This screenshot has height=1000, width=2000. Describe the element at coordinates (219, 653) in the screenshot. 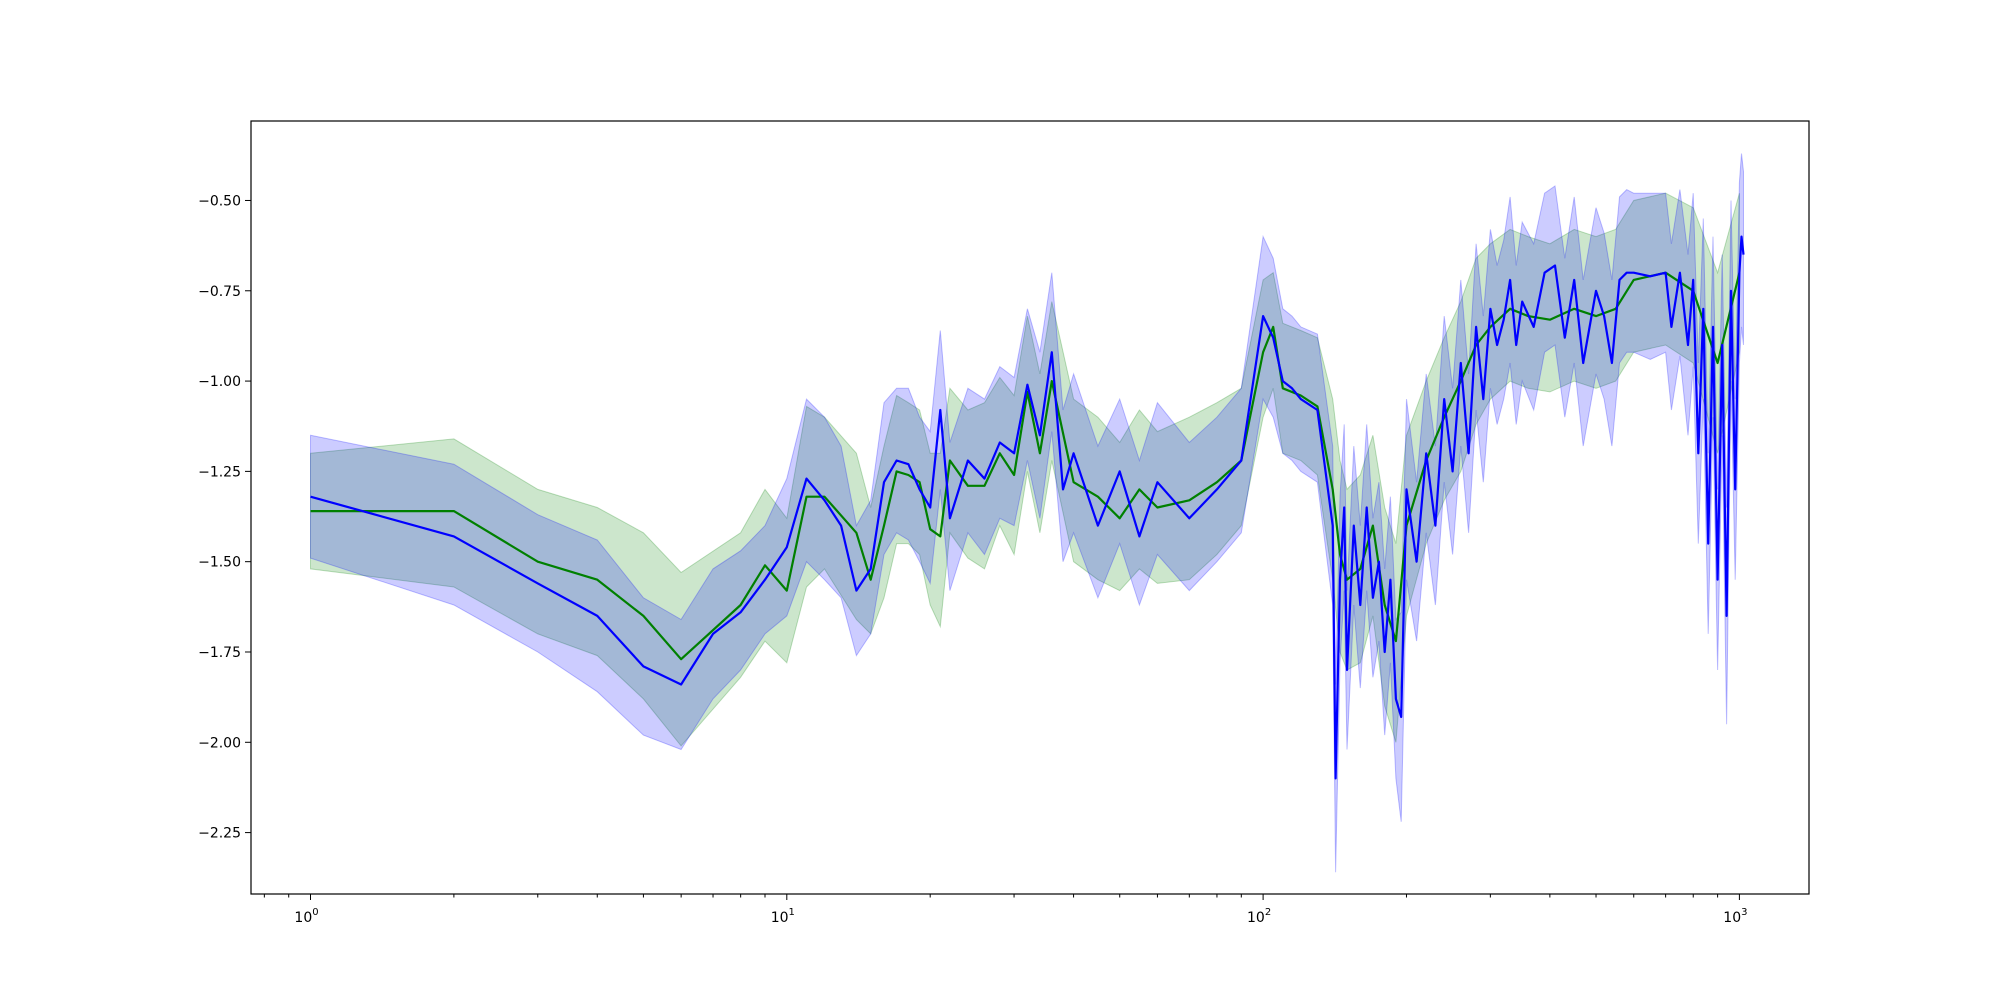

I see `y-tick-label: −1.75` at that location.